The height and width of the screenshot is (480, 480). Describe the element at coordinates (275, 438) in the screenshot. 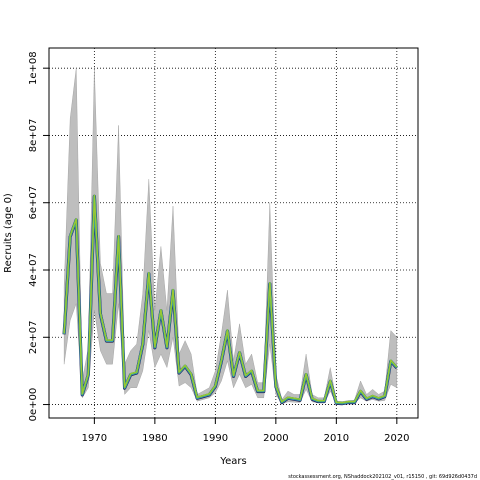

I see `x-tick-label: 2000` at that location.